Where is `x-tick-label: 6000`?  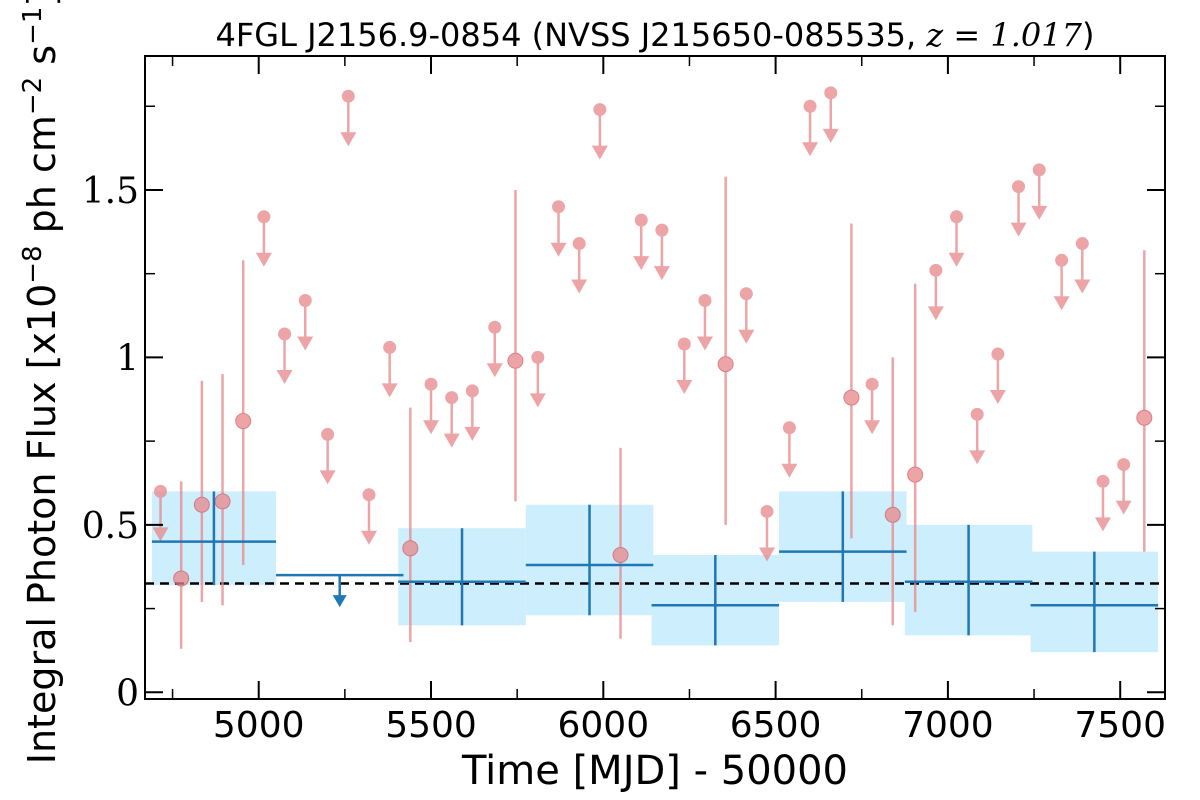 x-tick-label: 6000 is located at coordinates (603, 725).